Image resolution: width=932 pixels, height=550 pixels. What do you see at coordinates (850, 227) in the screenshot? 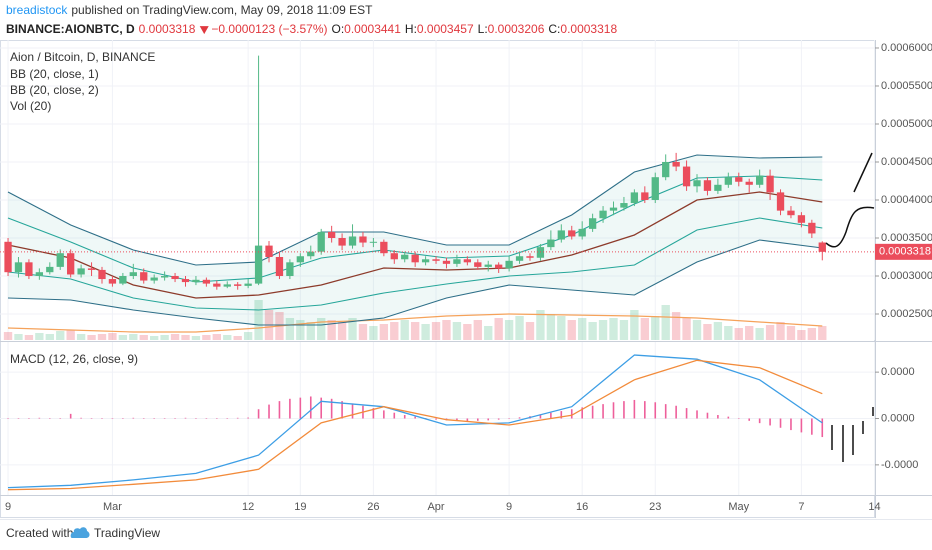
I see `forecast-curve` at bounding box center [850, 227].